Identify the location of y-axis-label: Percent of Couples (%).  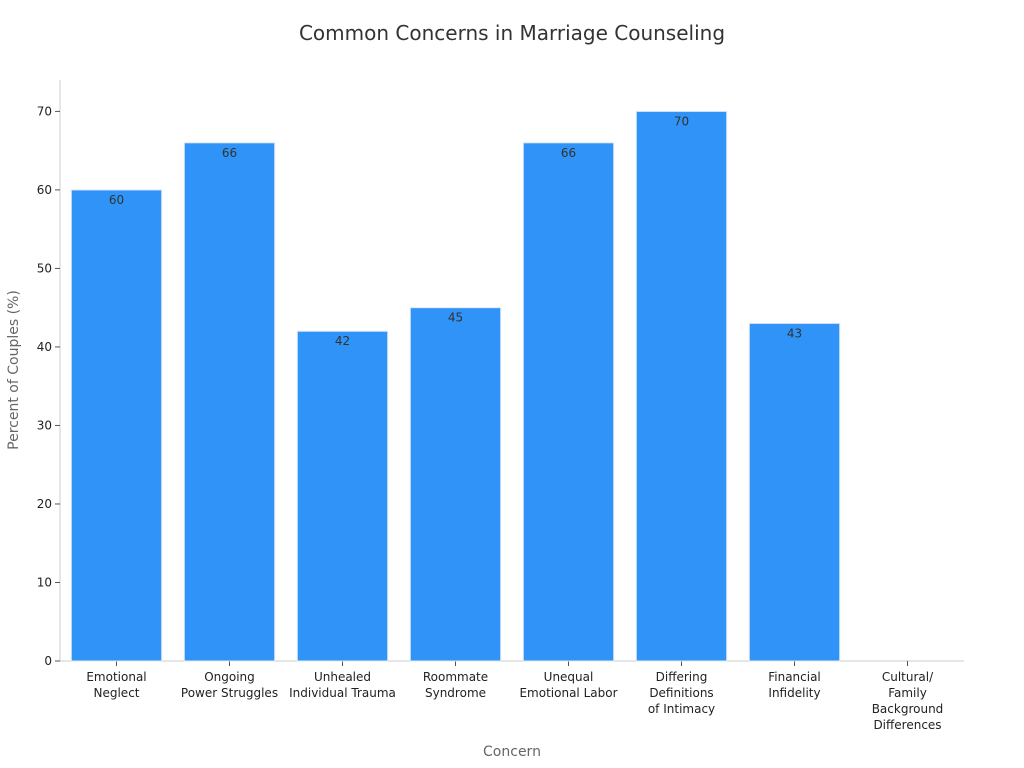
(14, 370).